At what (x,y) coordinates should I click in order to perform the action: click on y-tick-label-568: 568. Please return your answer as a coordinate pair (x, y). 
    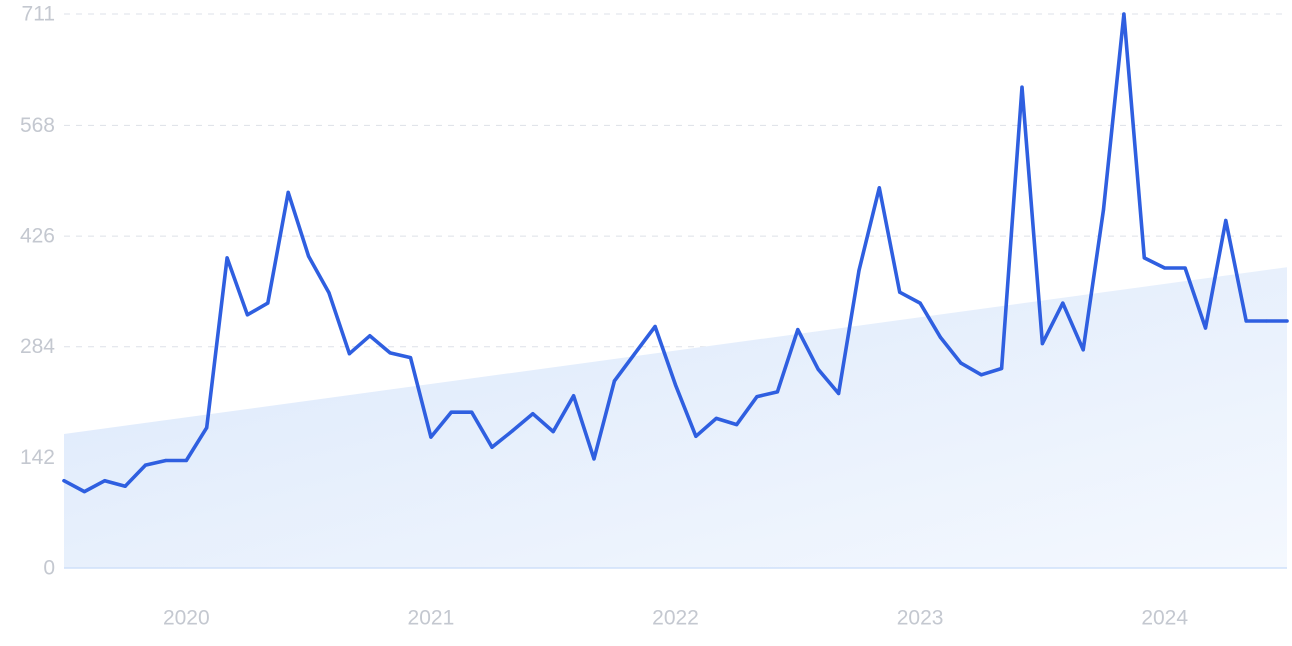
    Looking at the image, I should click on (37, 125).